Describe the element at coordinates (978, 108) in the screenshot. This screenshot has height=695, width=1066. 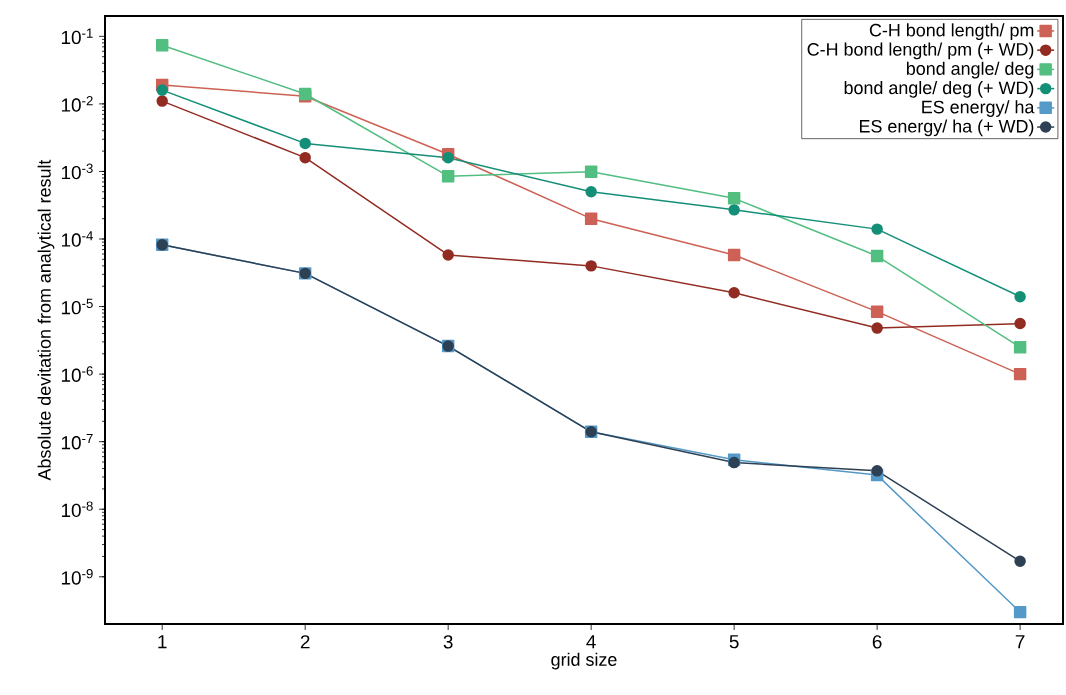
I see `legend-label: ES energy/ ha` at that location.